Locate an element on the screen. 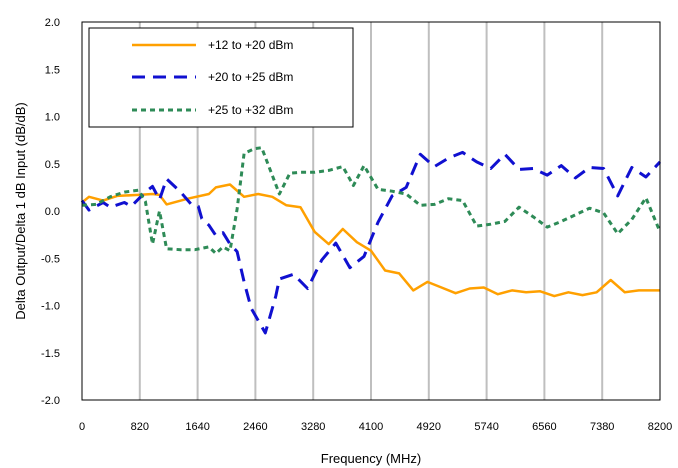 The height and width of the screenshot is (468, 678). x-tick-label: 6560 is located at coordinates (544, 427).